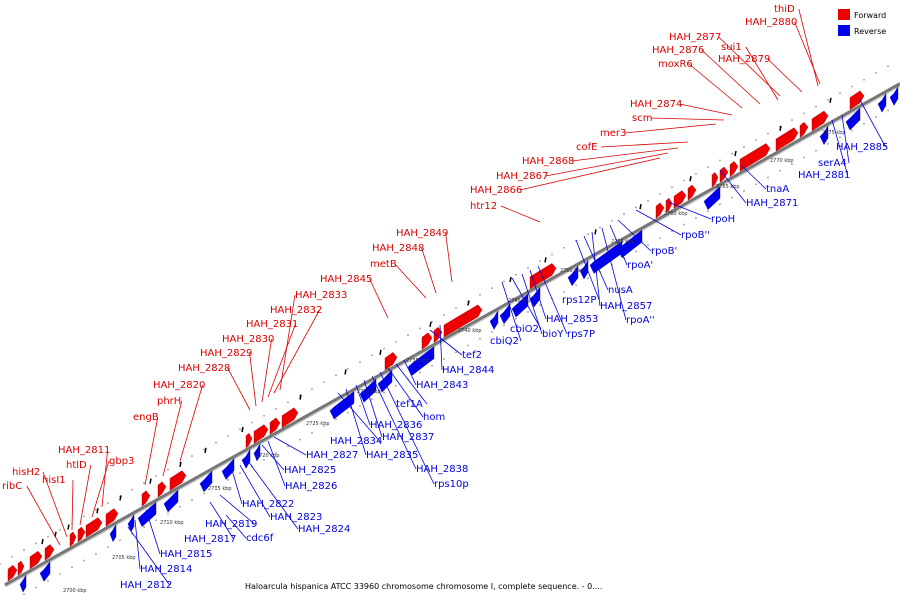 This screenshot has width=900, height=600. What do you see at coordinates (324, 529) in the screenshot?
I see `reverse-label-hah-2824: HAH_2824` at bounding box center [324, 529].